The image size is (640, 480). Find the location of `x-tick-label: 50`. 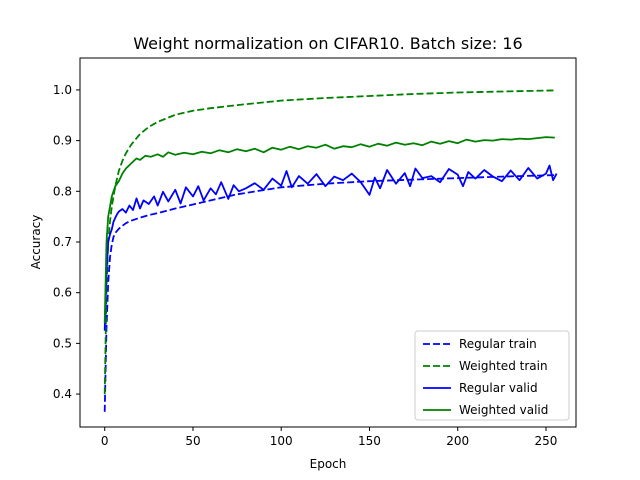

x-tick-label: 50 is located at coordinates (192, 441).